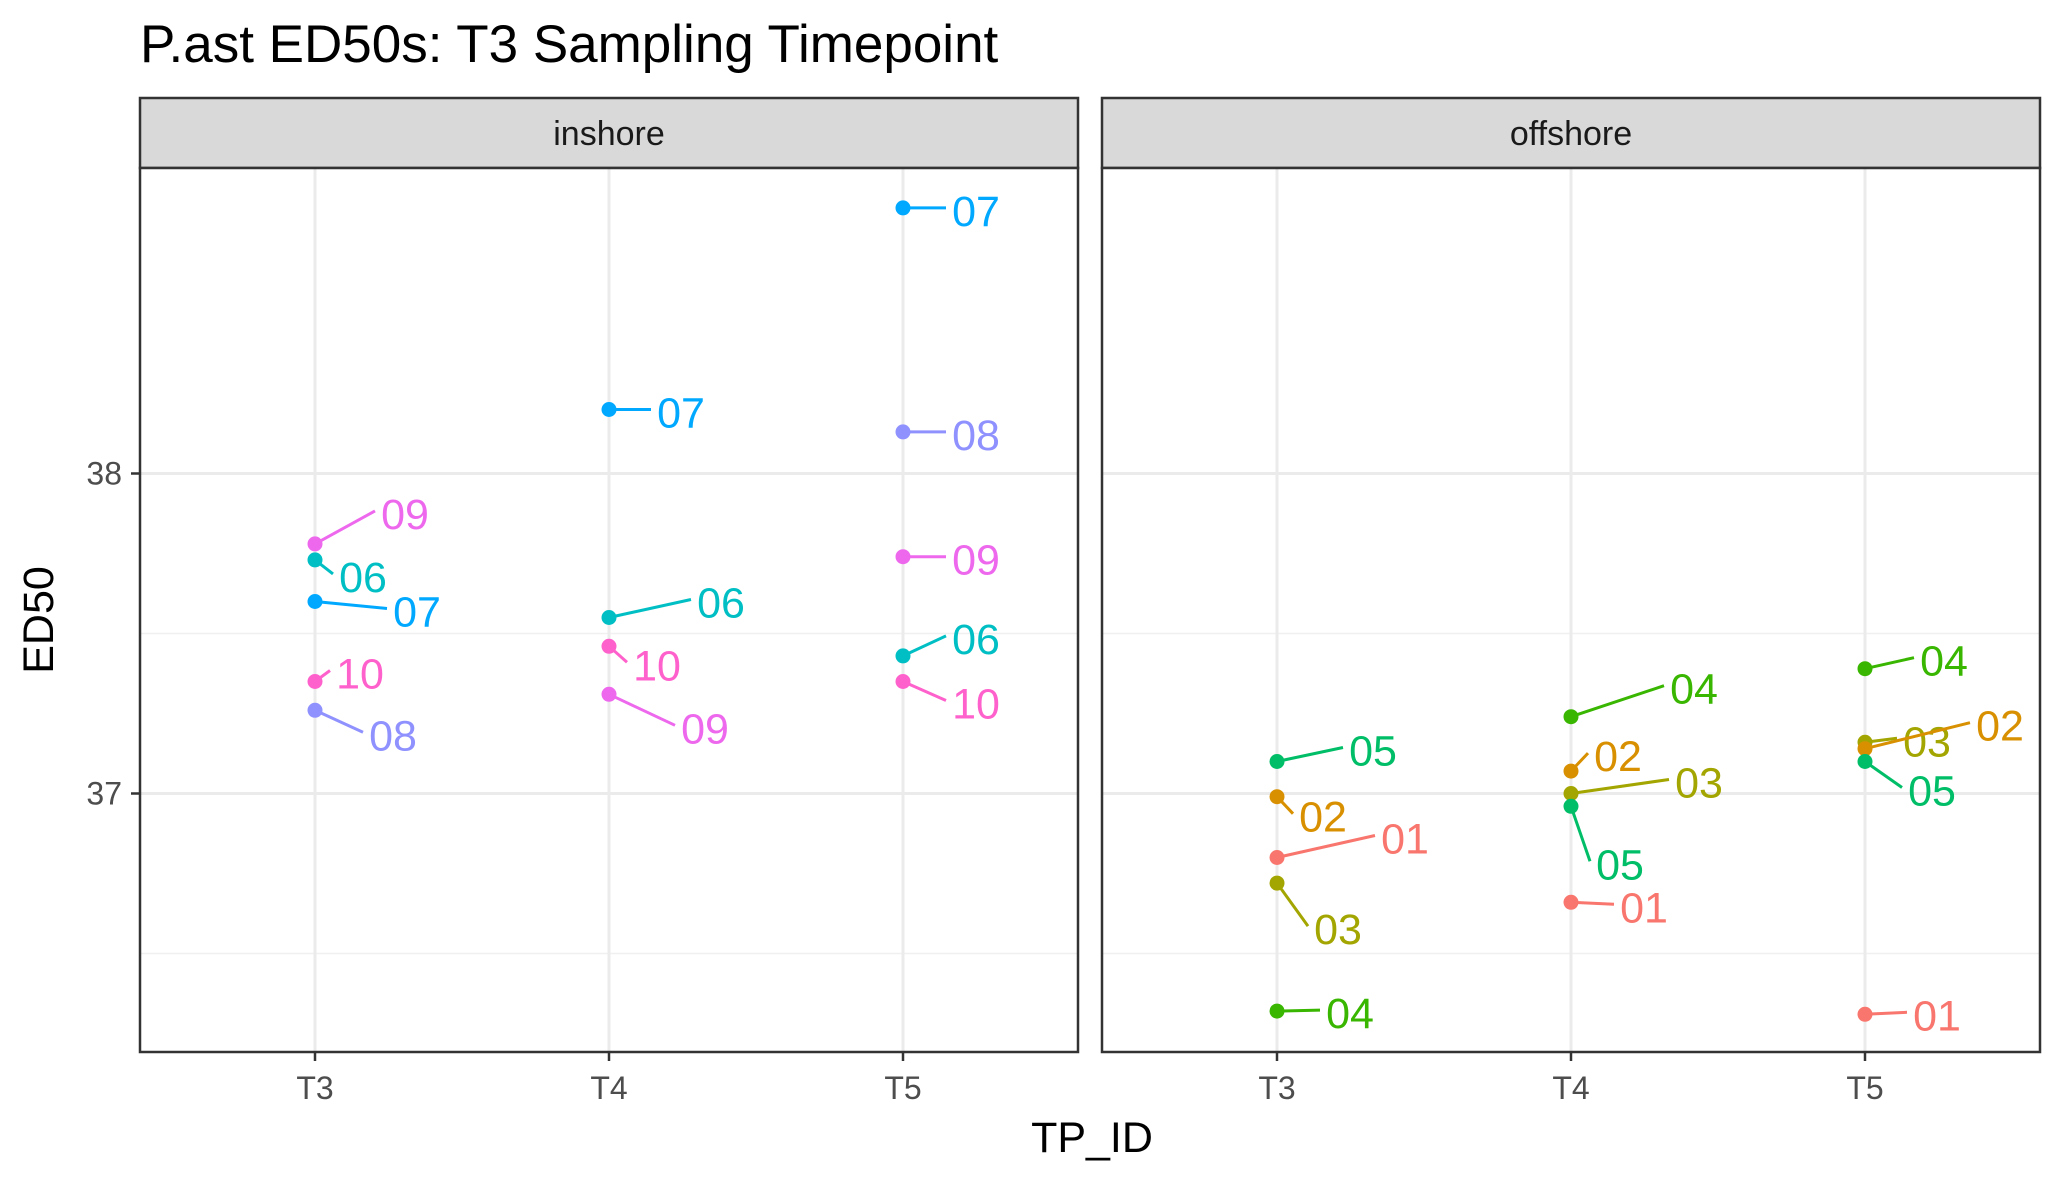  Describe the element at coordinates (39, 620) in the screenshot. I see `y-axis-title: ED50` at that location.